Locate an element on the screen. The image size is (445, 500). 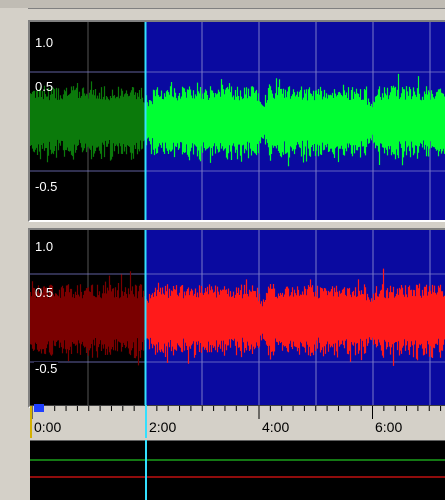
channel-top-label-1: 1.0 is located at coordinates (44, 42).